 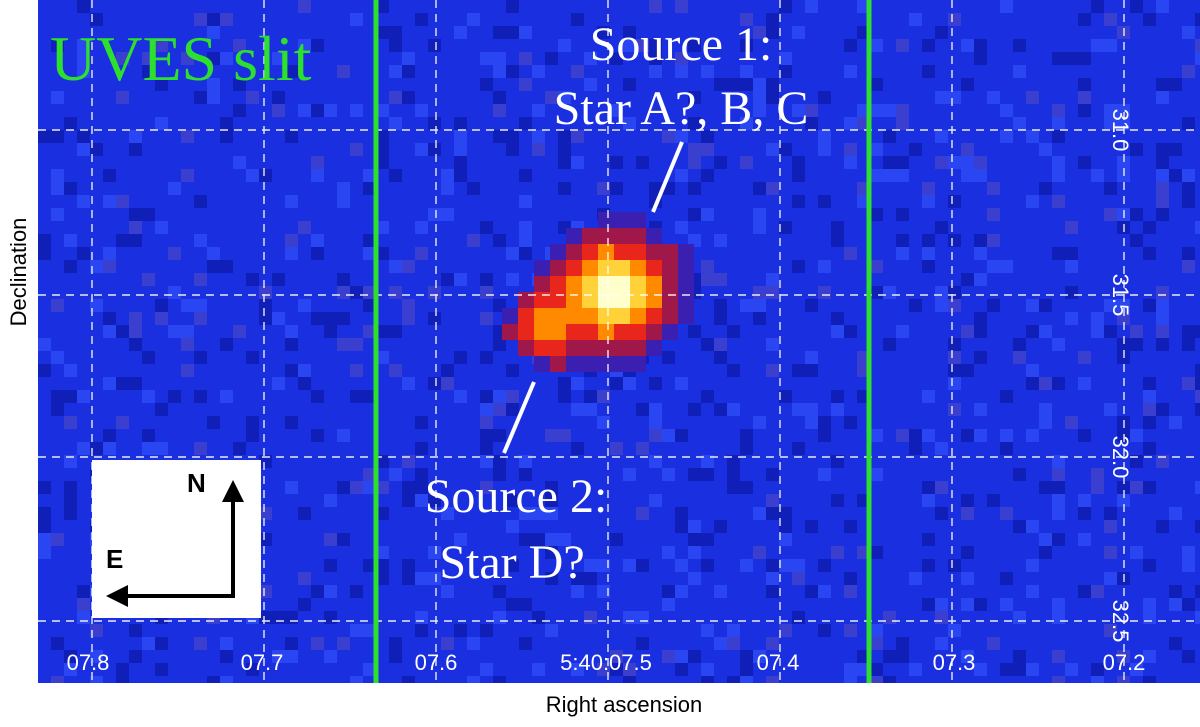 I want to click on y-axis-title: Declination, so click(x=18, y=272).